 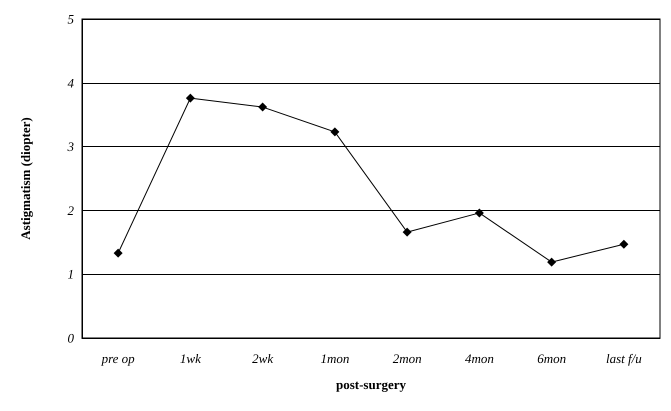 I want to click on y-tick-label: 5, so click(x=71, y=19).